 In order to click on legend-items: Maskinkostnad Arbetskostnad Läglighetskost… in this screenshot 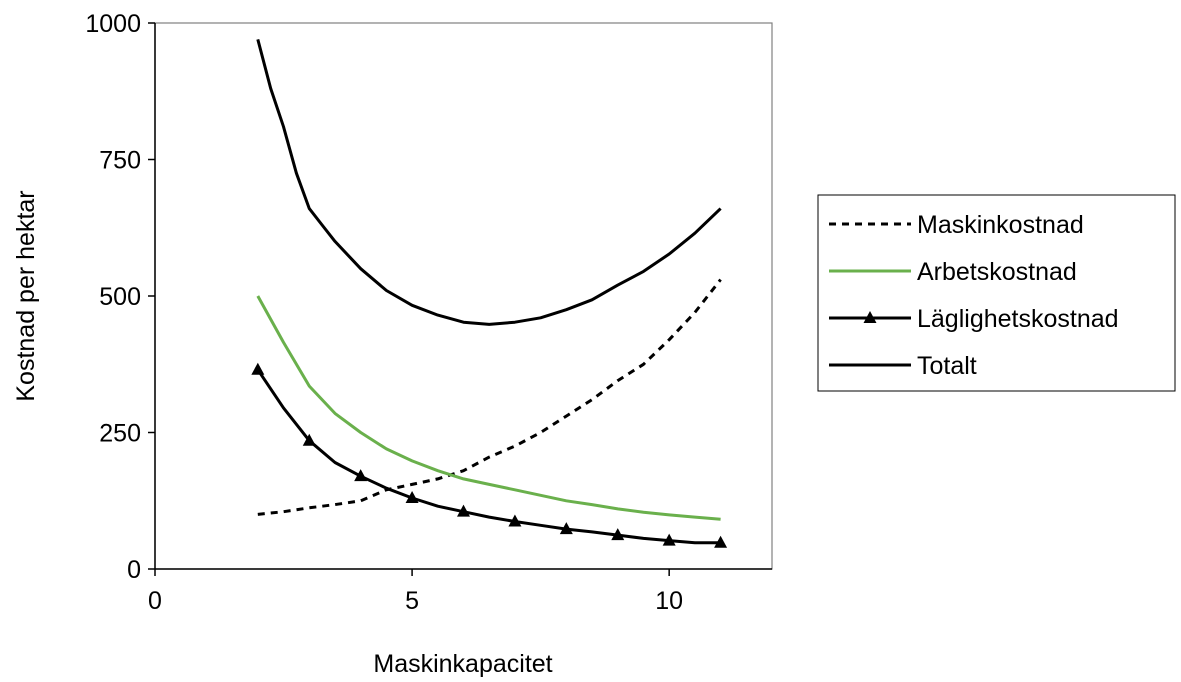, I will do `click(974, 295)`.